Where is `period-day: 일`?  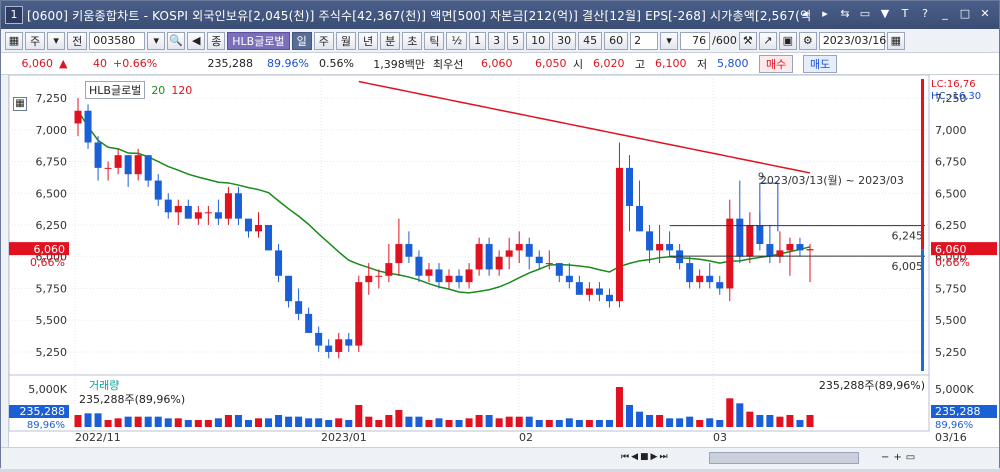
period-day: 일 is located at coordinates (301, 40).